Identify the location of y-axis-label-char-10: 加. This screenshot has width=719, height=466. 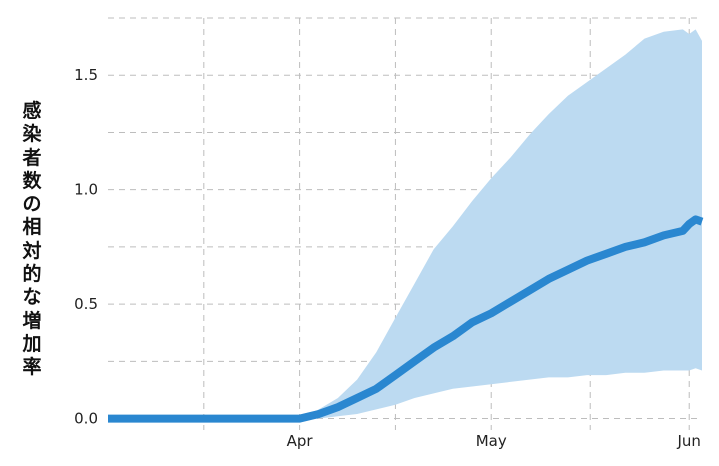
(32, 343).